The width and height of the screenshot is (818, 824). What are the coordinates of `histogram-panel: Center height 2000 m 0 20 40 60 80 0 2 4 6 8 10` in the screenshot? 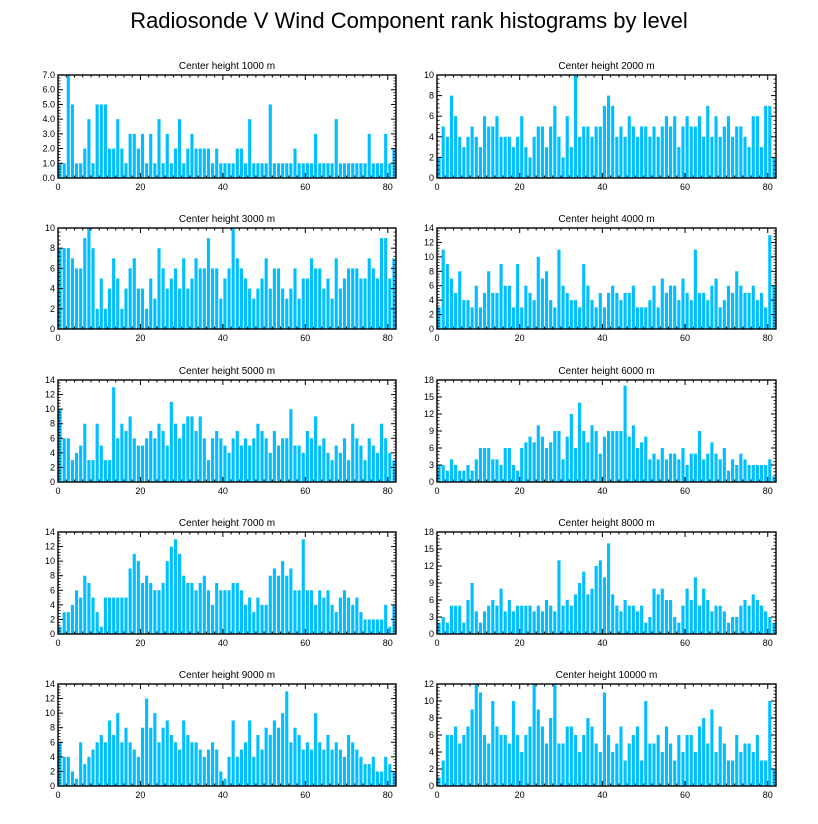 It's located at (600, 126).